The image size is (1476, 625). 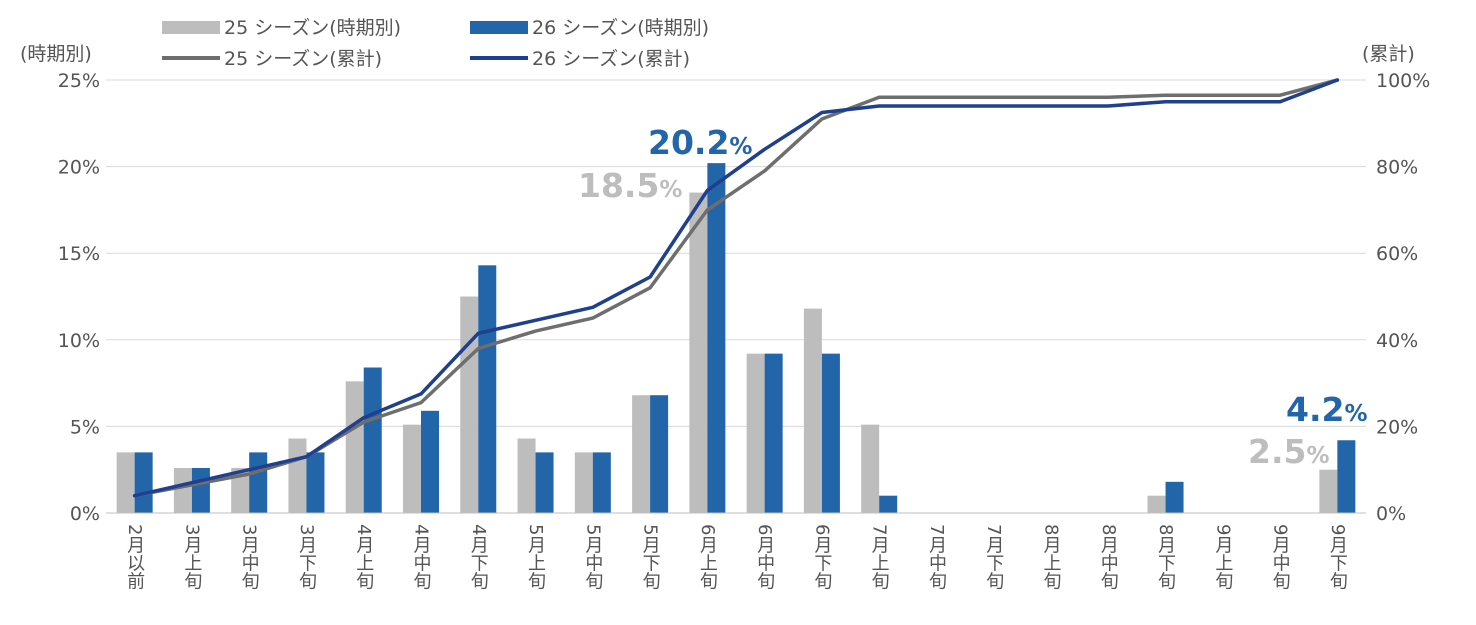 I want to click on data-label: 2.5%, so click(x=1289, y=451).